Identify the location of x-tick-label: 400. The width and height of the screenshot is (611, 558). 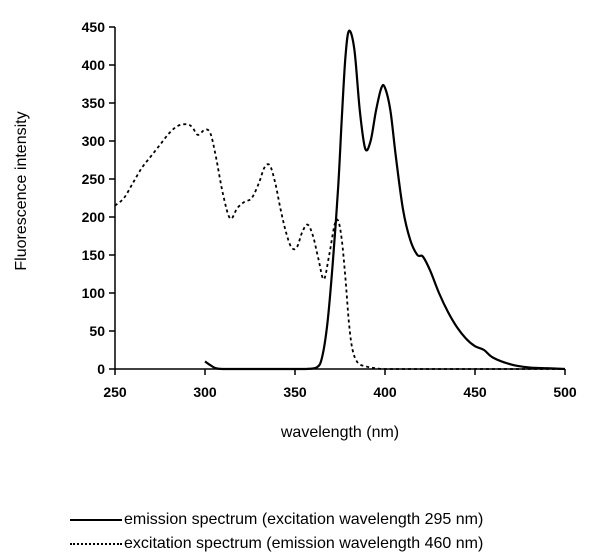
(385, 392).